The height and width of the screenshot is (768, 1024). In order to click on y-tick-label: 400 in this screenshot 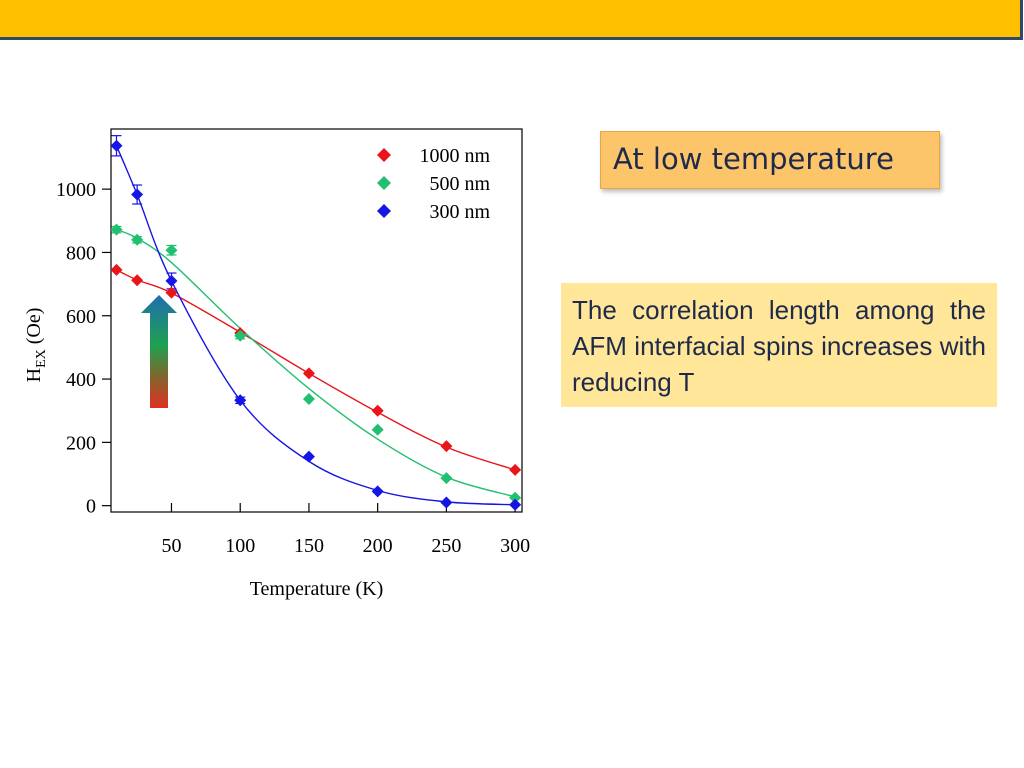, I will do `click(81, 380)`.